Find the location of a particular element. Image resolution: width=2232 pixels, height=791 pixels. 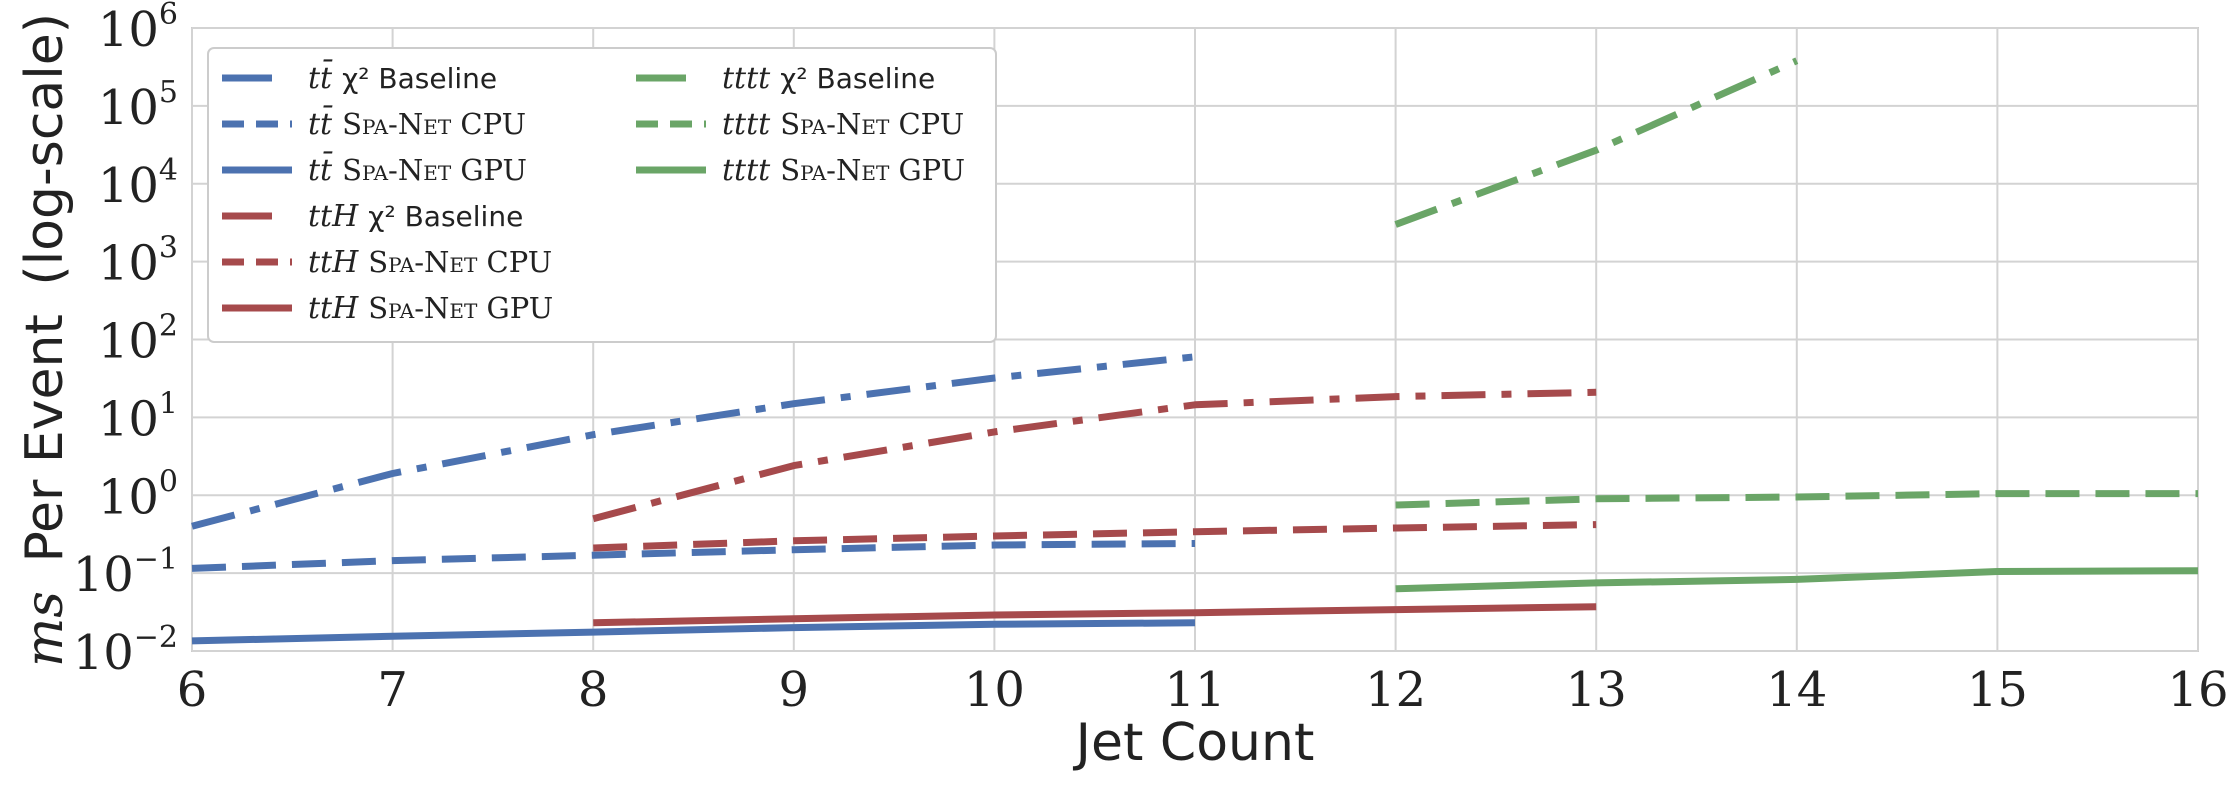

x-tick-labels: 6 7 8 9 10 11 12 13 14 15 16 is located at coordinates (1203, 690).